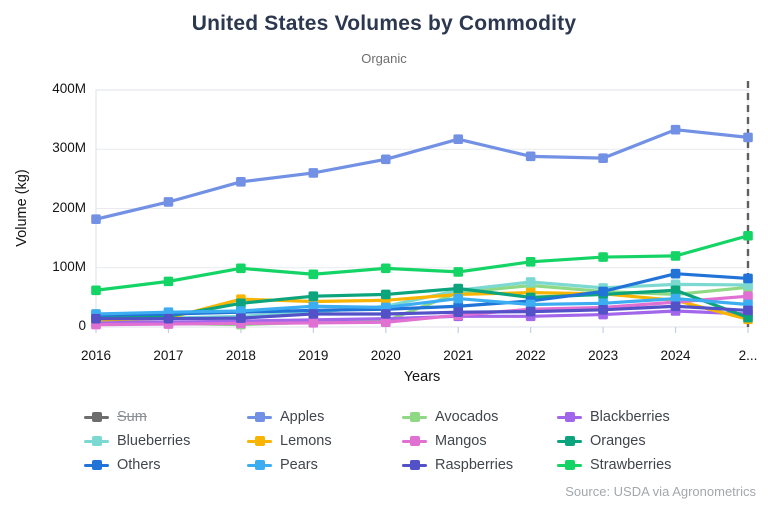  I want to click on legend-item-label: Oranges, so click(618, 441).